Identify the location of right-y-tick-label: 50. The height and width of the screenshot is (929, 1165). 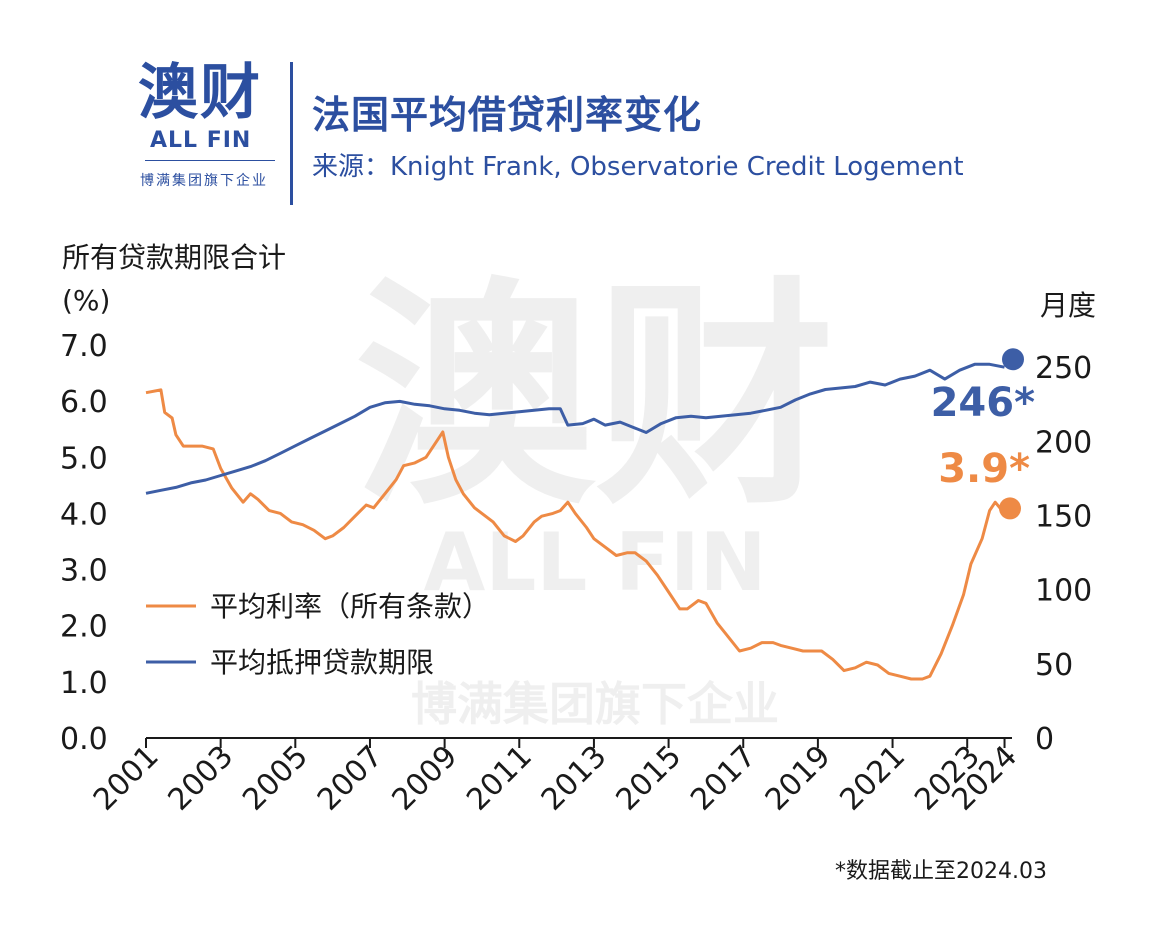
(1054, 665).